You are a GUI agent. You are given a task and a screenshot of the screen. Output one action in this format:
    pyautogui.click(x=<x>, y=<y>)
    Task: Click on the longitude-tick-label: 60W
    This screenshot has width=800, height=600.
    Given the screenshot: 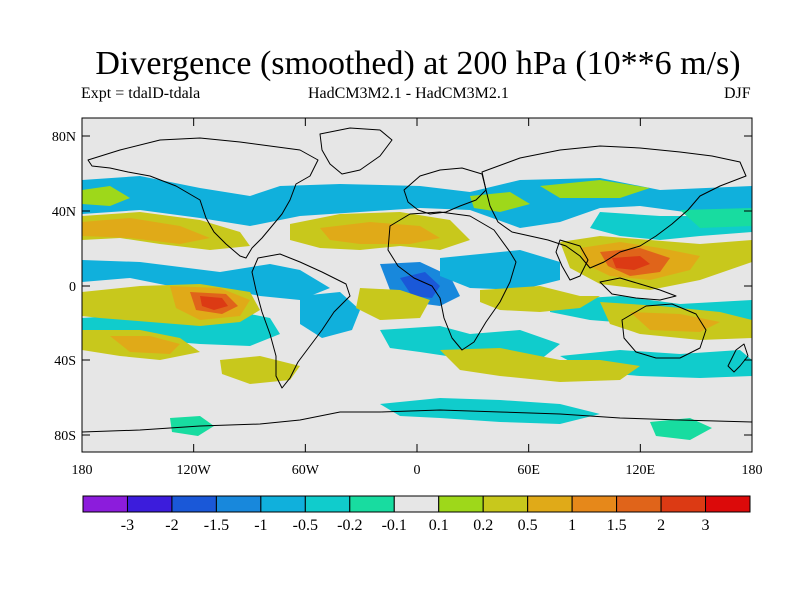 What is the action you would take?
    pyautogui.click(x=306, y=470)
    